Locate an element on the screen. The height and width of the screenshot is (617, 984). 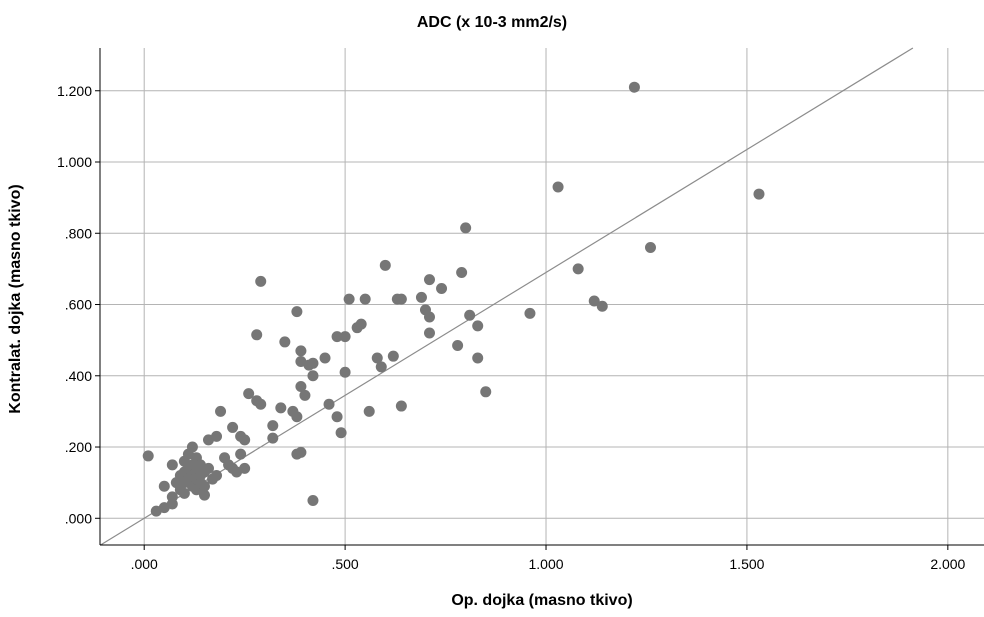
y-tick-label: .000 is located at coordinates (78, 518).